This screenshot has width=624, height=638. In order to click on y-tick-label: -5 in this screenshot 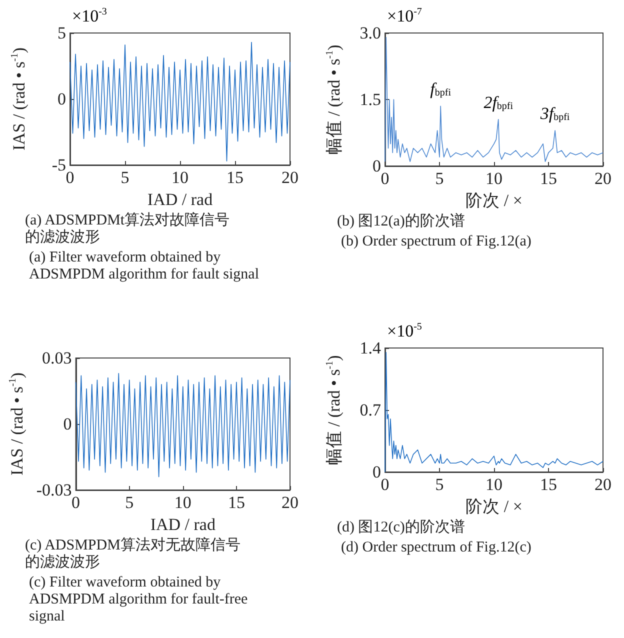, I will do `click(59, 165)`.